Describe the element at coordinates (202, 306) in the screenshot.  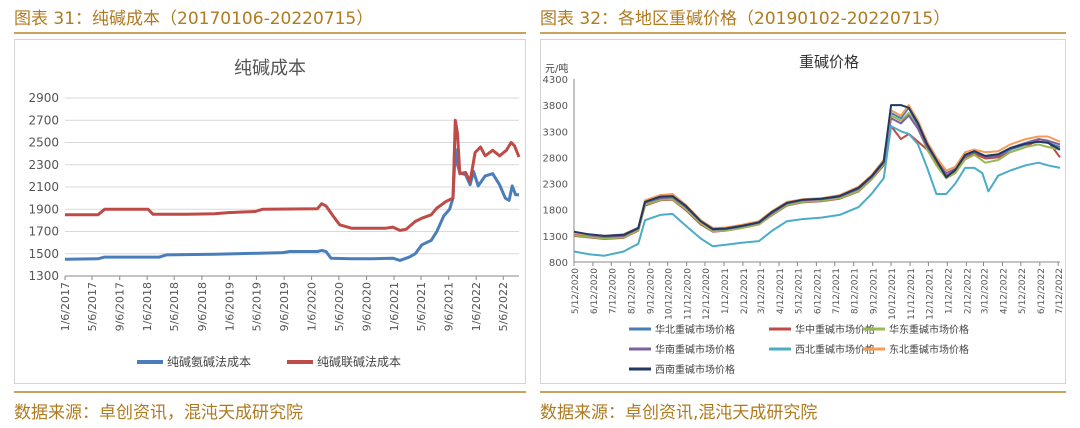
I see `x-tick-label: 9/6/2018` at that location.